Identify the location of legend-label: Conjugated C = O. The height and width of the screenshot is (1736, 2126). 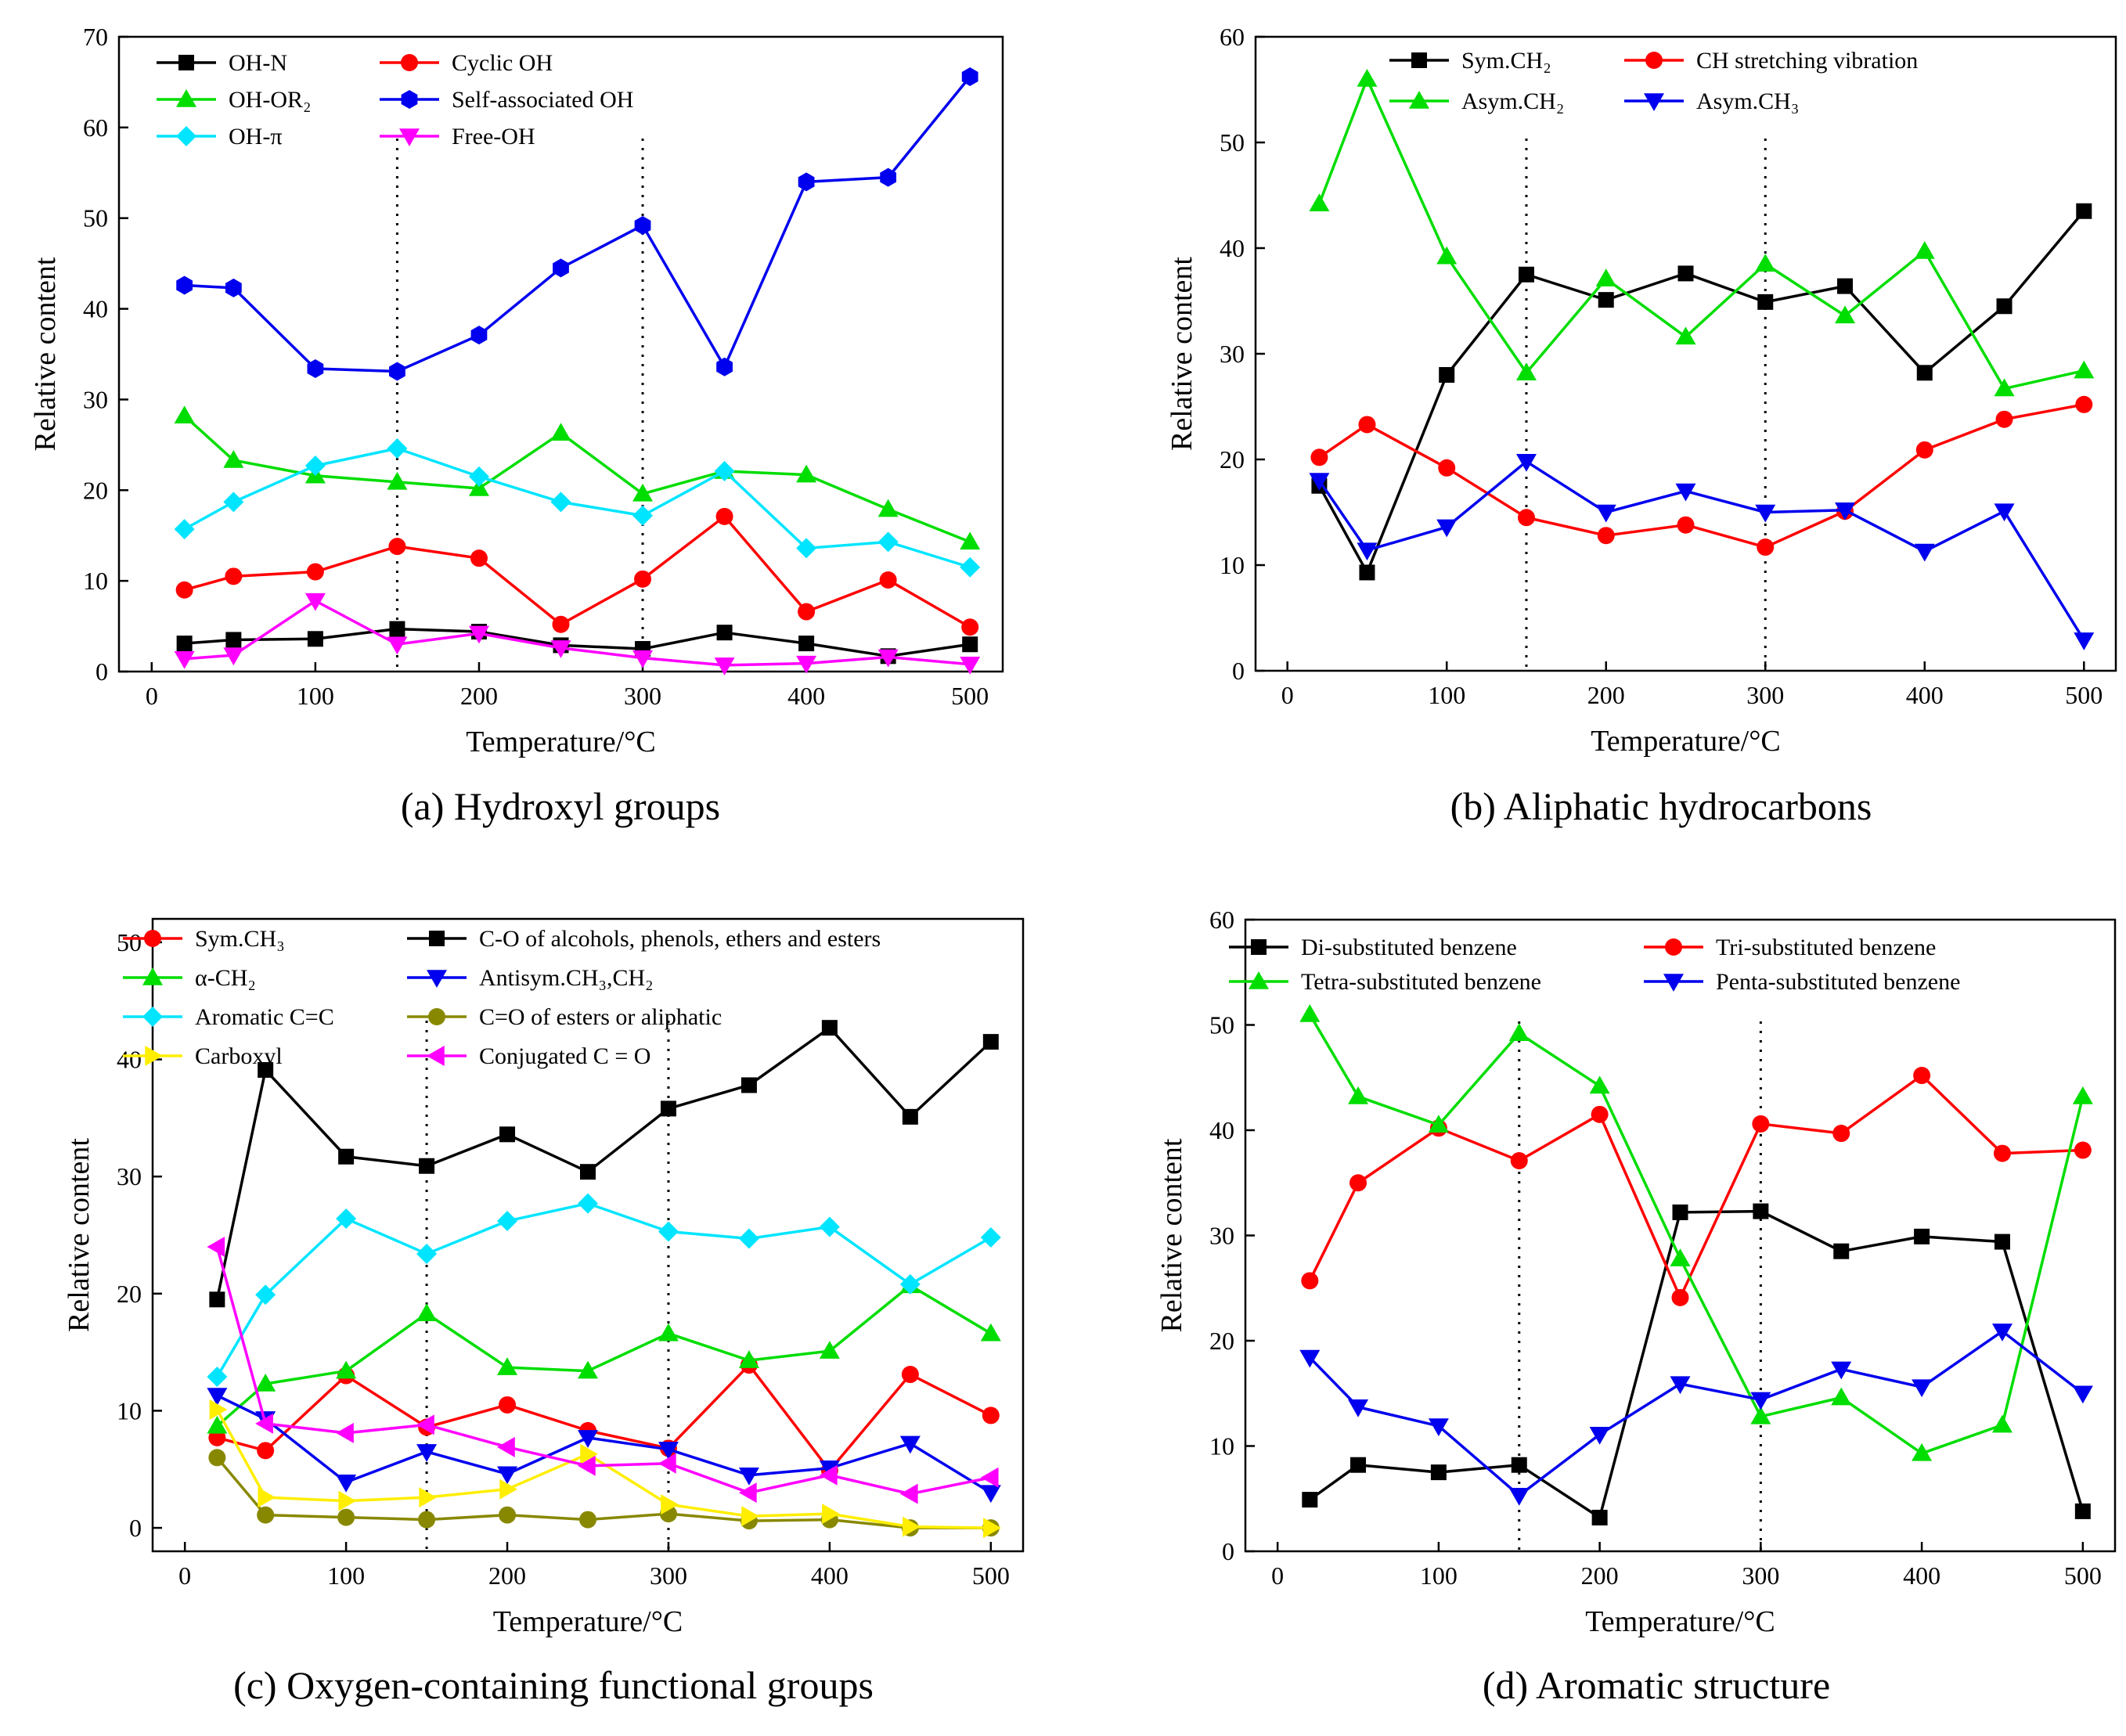
(565, 1056).